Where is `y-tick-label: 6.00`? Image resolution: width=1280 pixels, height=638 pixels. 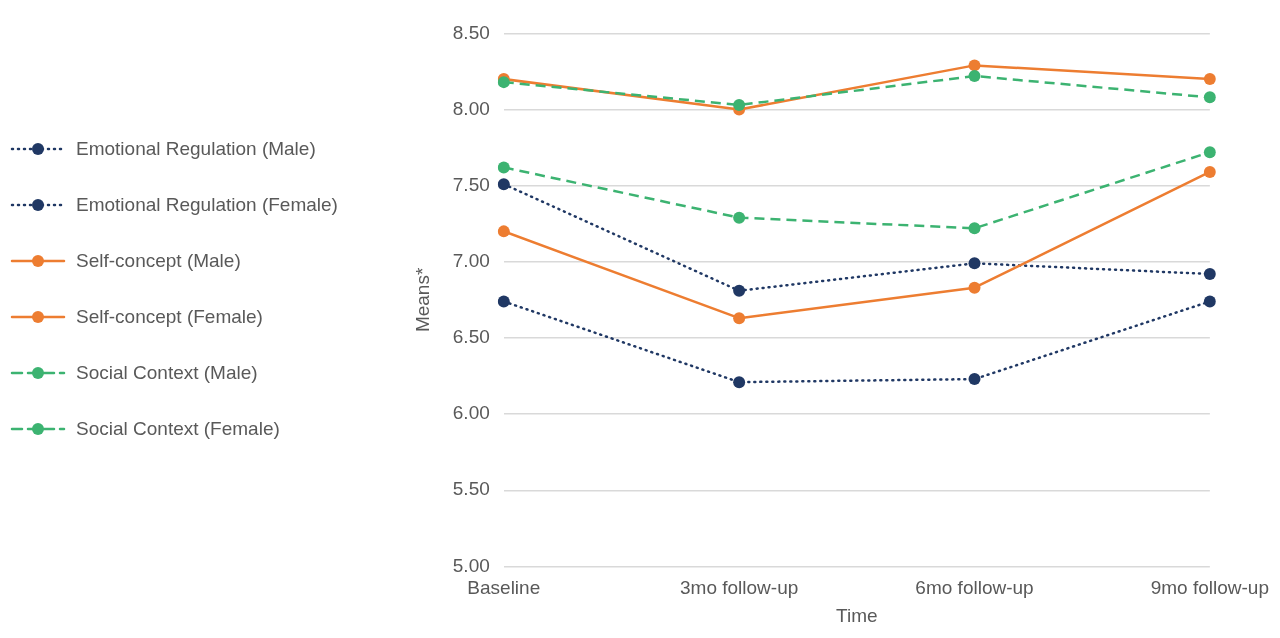
y-tick-label: 6.00 is located at coordinates (471, 413).